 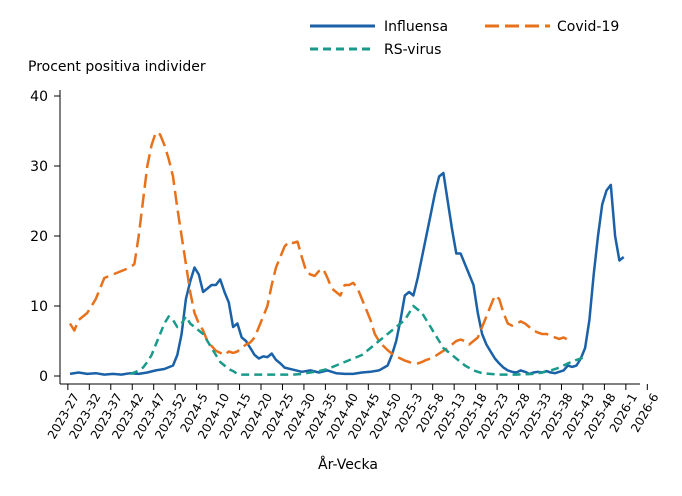 What do you see at coordinates (464, 38) in the screenshot?
I see `legend: Influensa Covid-19 RS-virus` at bounding box center [464, 38].